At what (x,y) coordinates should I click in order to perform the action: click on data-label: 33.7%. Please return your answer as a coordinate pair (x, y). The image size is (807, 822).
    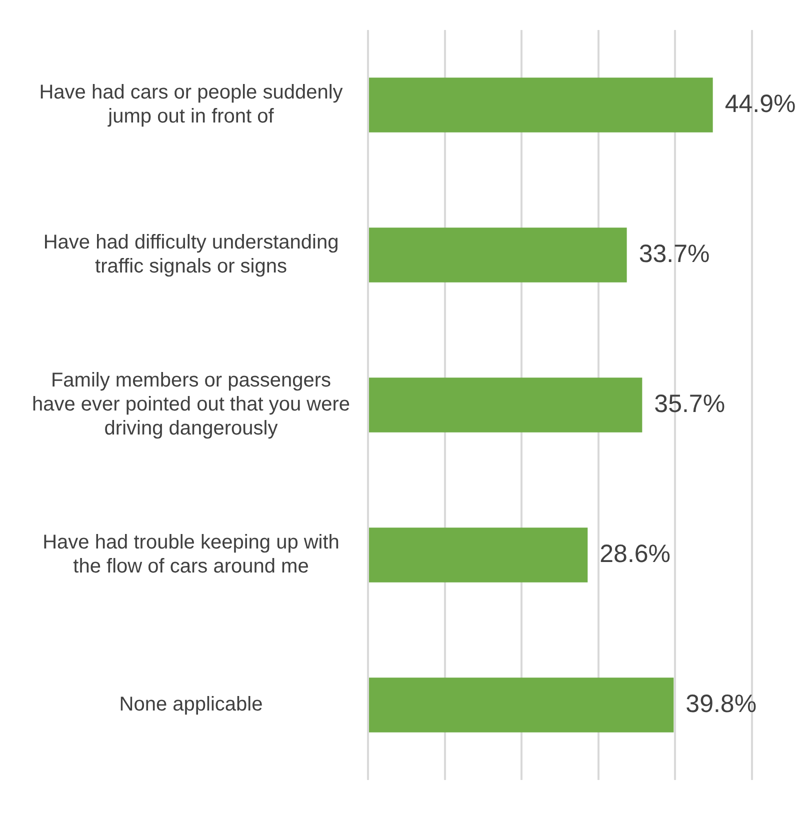
    Looking at the image, I should click on (674, 254).